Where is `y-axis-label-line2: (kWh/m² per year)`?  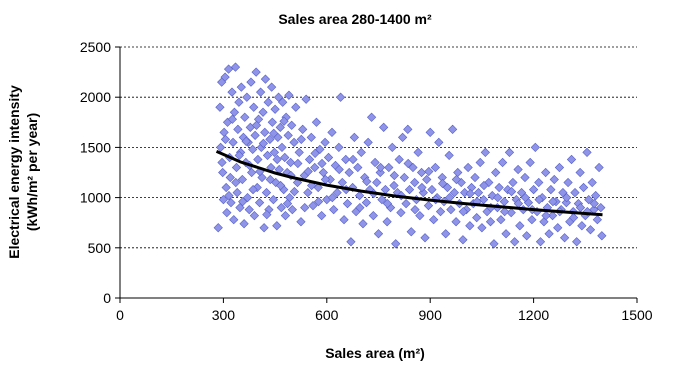
y-axis-label-line2: (kWh/m² per year) is located at coordinates (32, 172).